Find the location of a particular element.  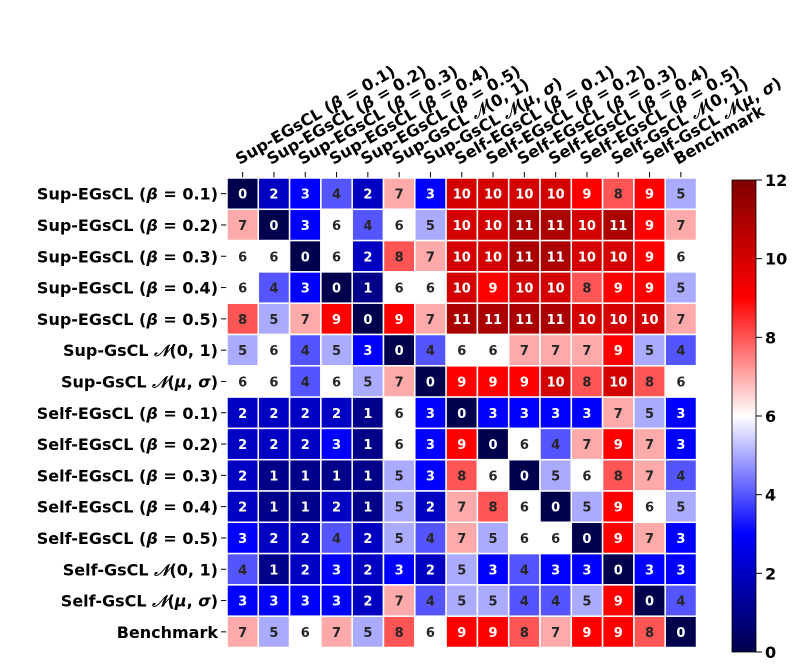

colorbar-tick-label: 12 is located at coordinates (776, 180).